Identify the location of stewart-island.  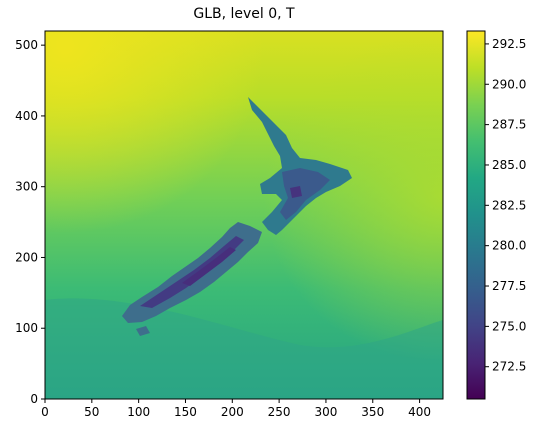
(143, 331).